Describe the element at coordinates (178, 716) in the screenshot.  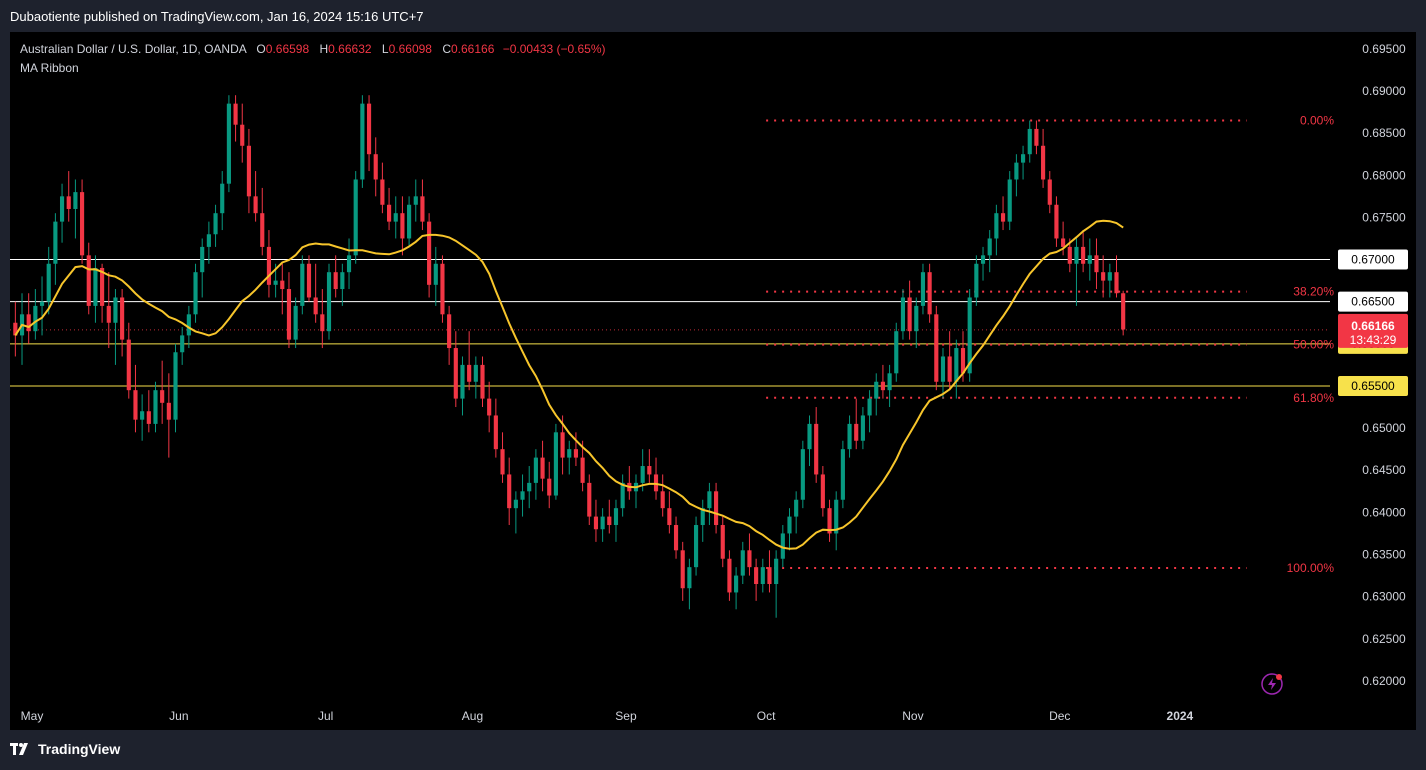
I see `x-tick-label-1: Jun` at that location.